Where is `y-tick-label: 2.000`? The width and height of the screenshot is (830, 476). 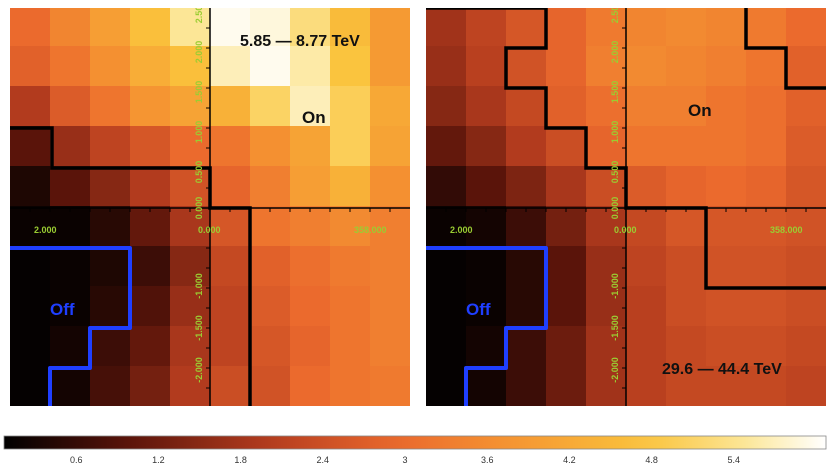
y-tick-label: 2.000 is located at coordinates (615, 52).